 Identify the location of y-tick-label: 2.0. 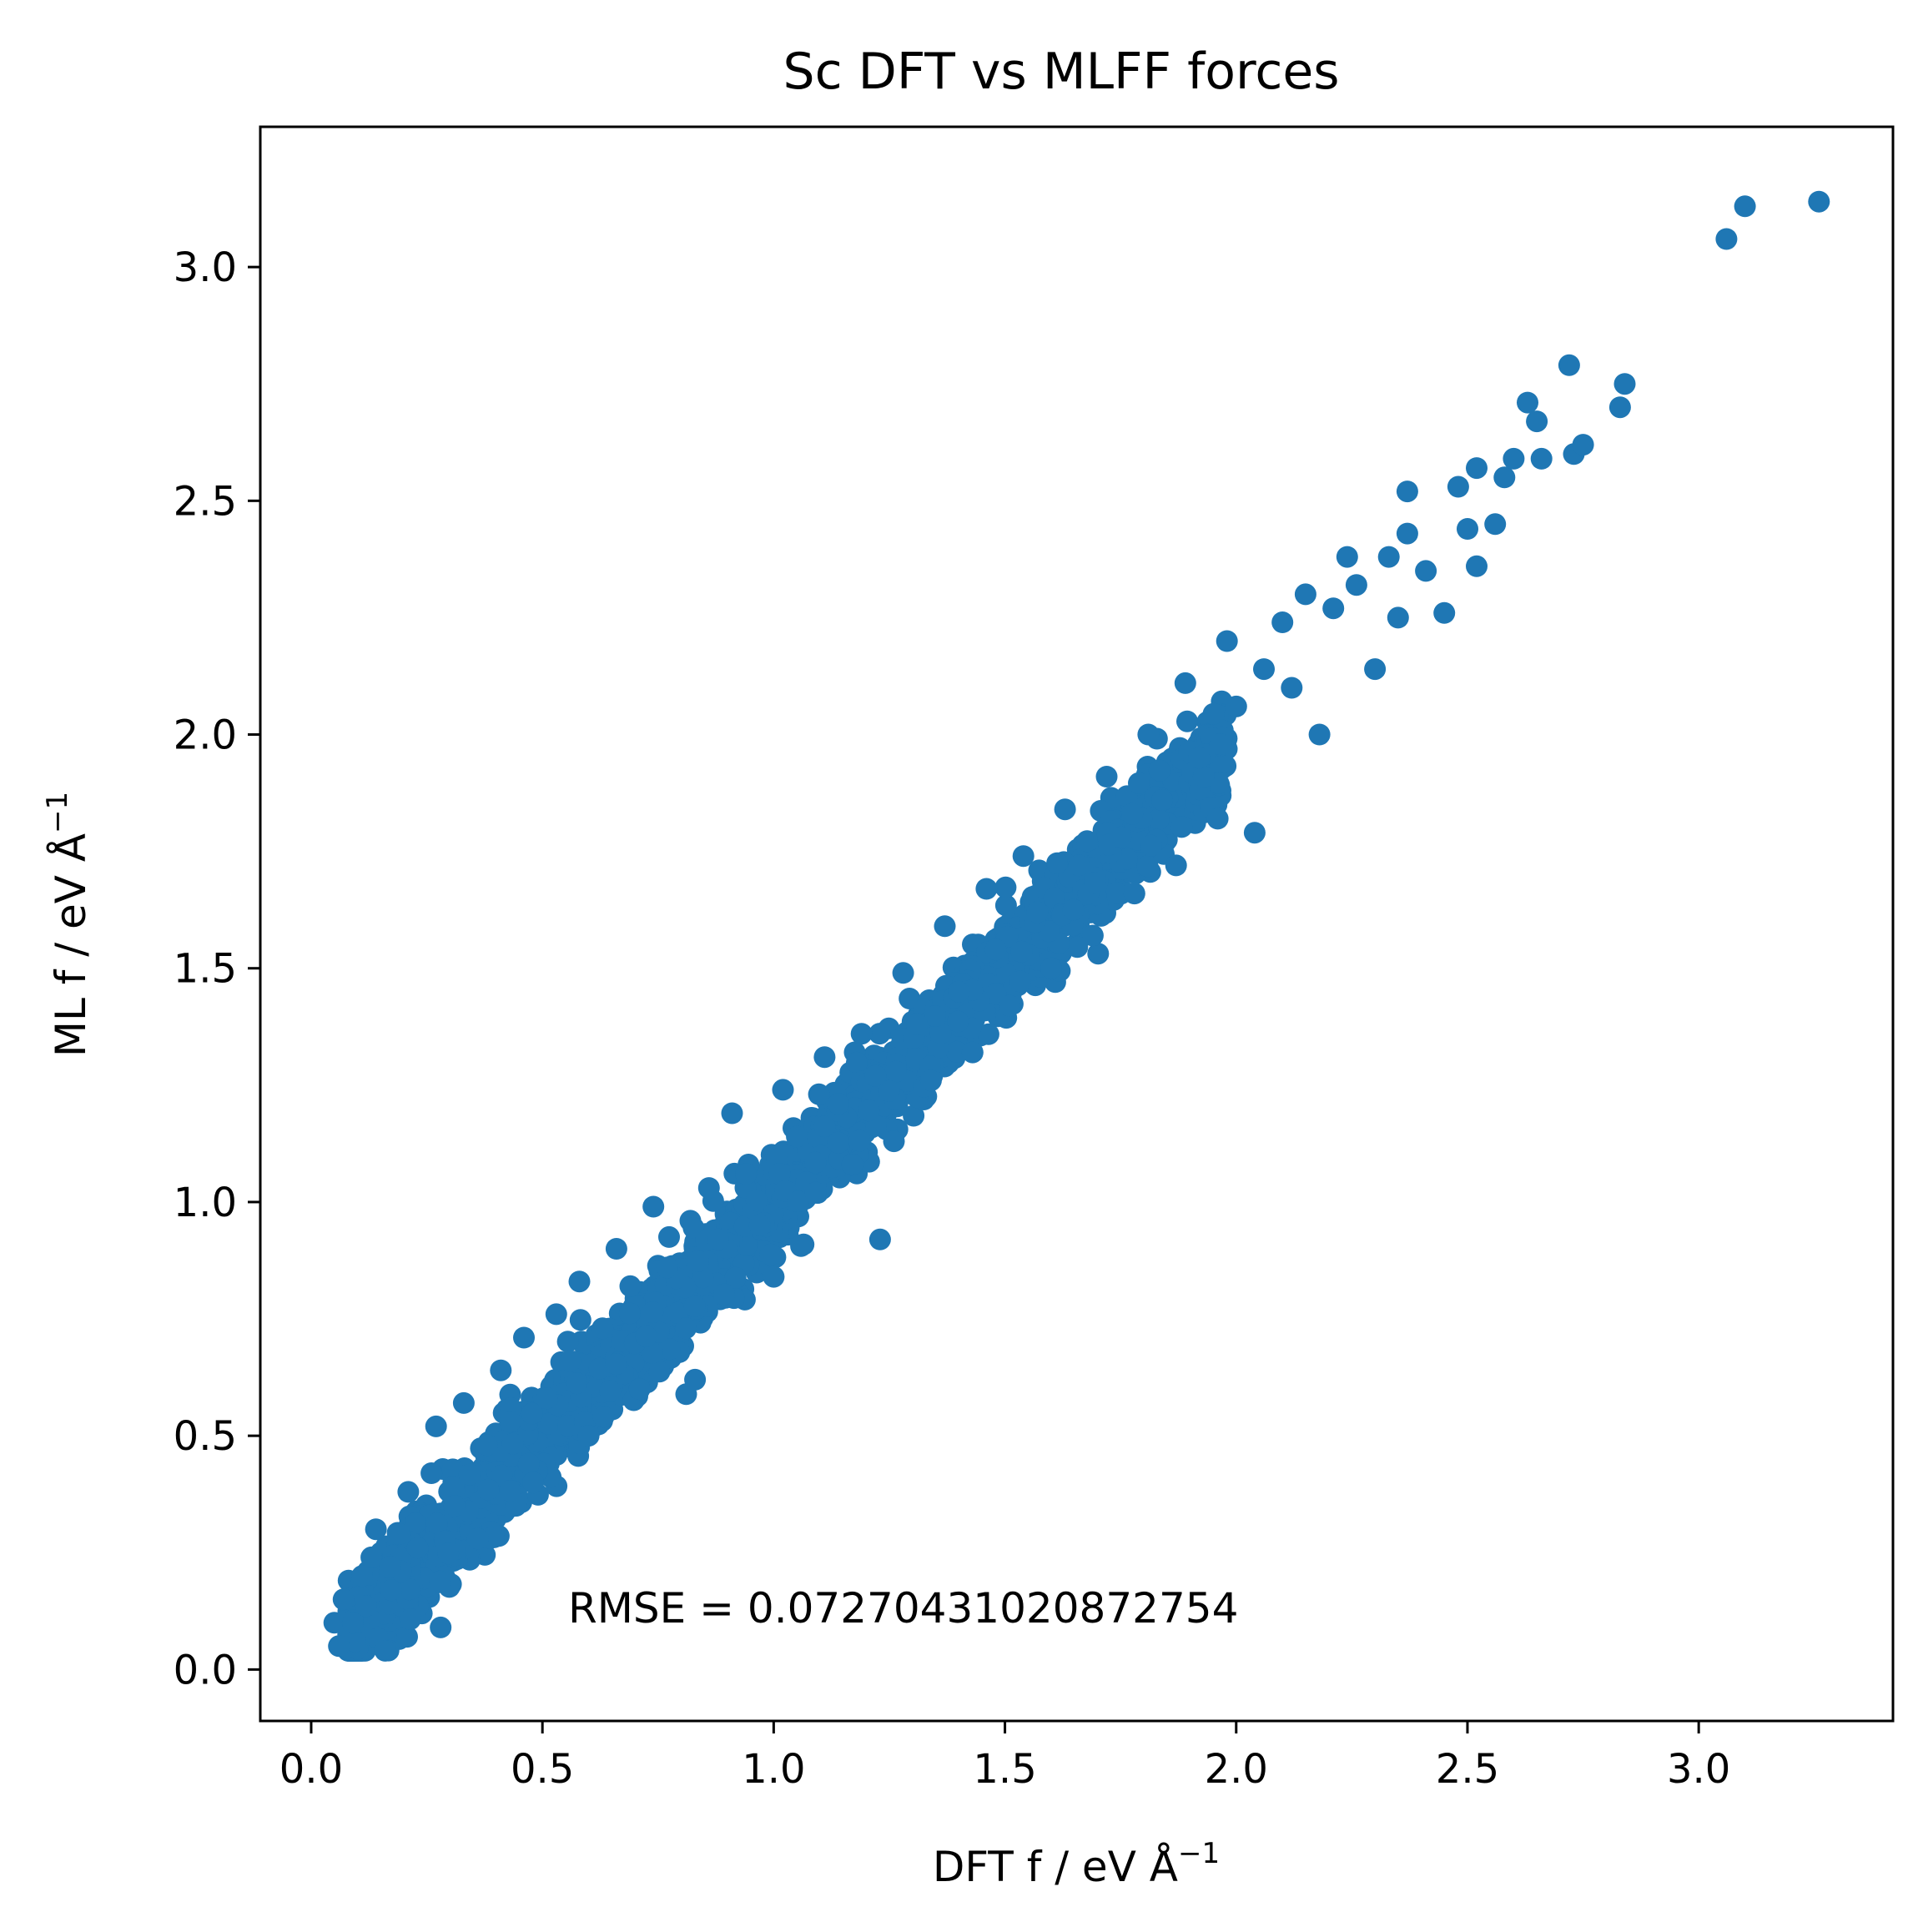
(206, 735).